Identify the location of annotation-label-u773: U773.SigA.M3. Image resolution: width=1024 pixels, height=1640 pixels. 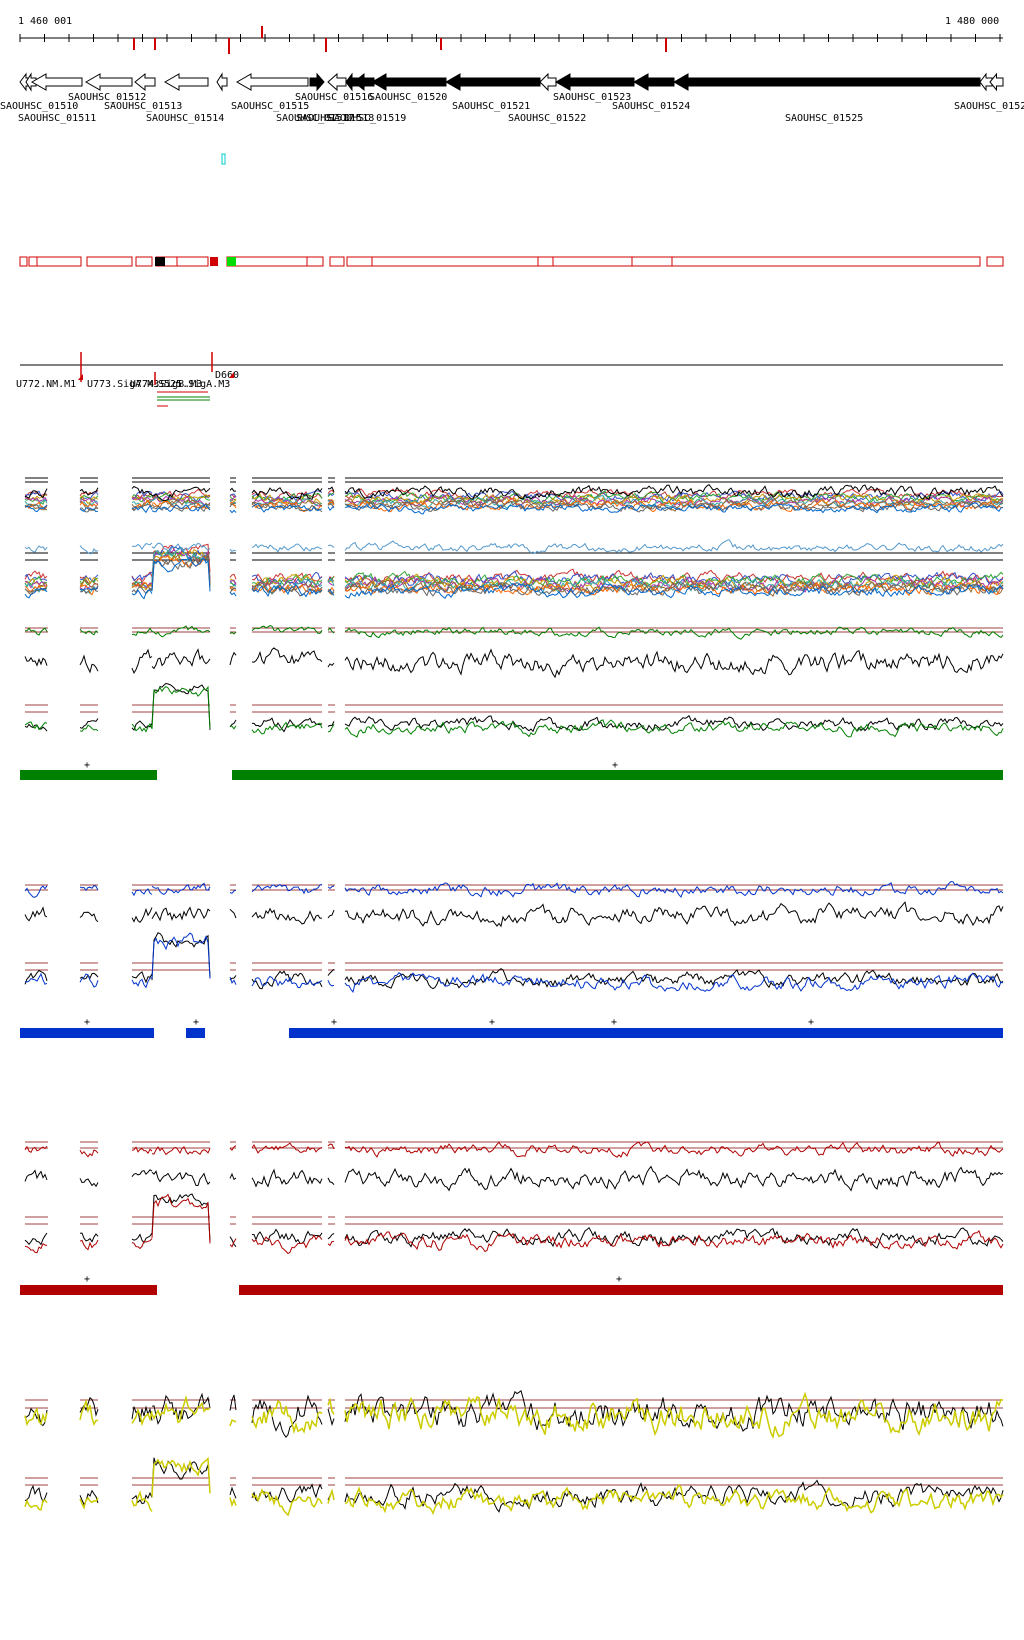
(123, 384).